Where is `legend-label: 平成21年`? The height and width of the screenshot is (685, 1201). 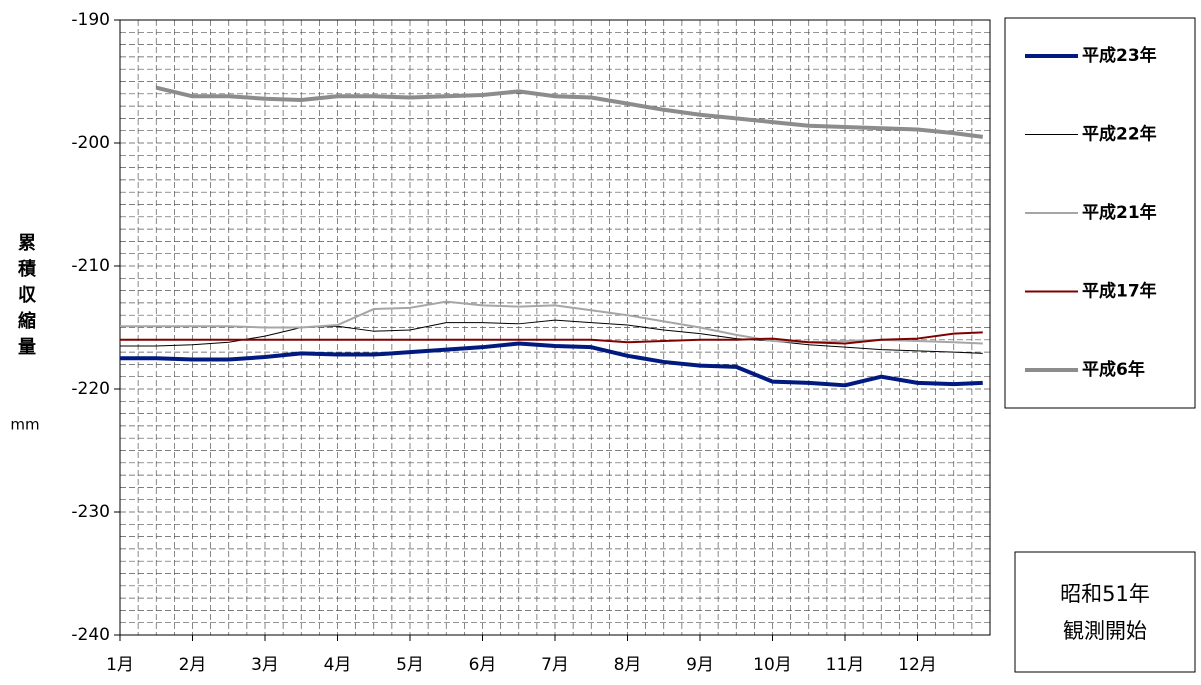 legend-label: 平成21年 is located at coordinates (1119, 212).